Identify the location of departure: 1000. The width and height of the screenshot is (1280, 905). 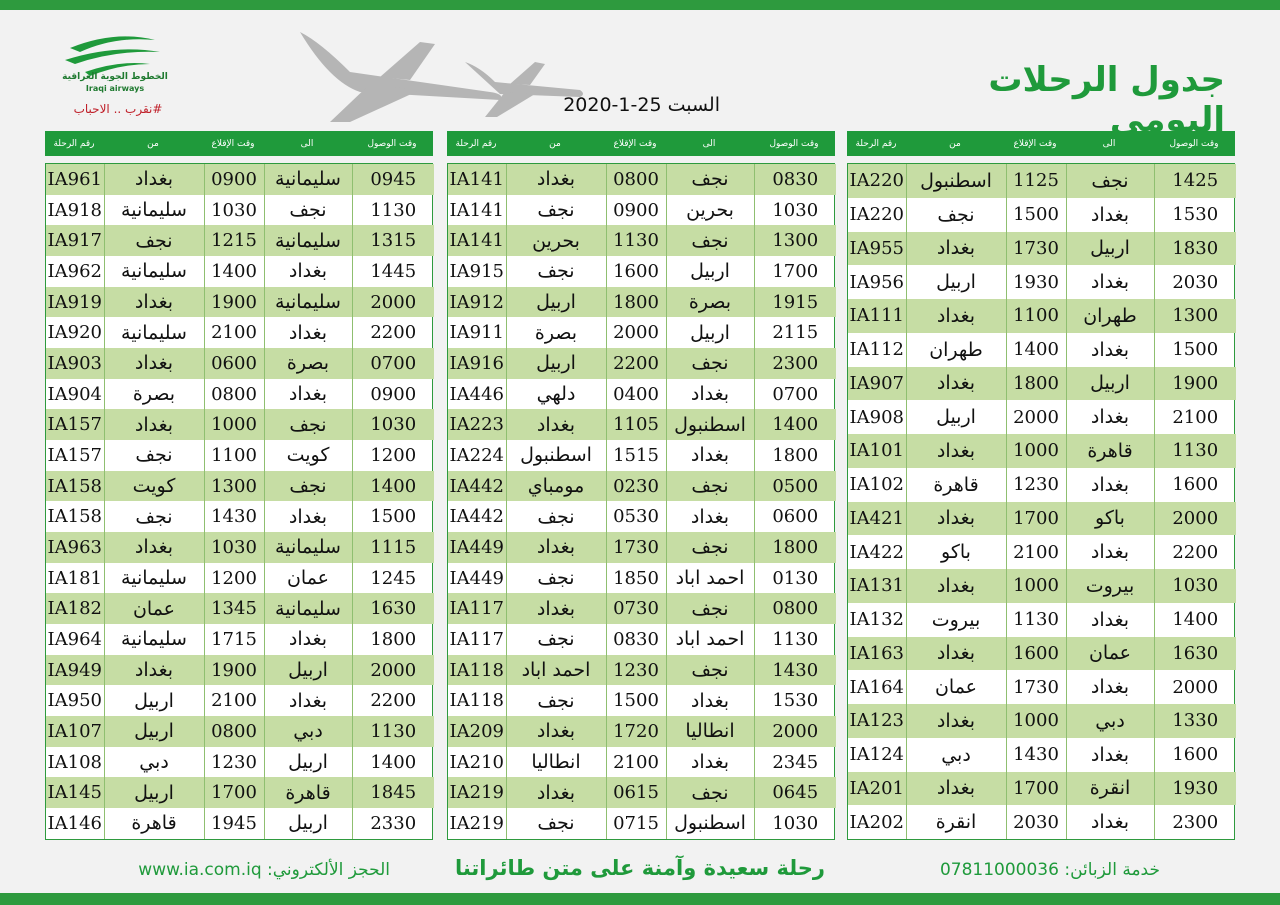
(1035, 586).